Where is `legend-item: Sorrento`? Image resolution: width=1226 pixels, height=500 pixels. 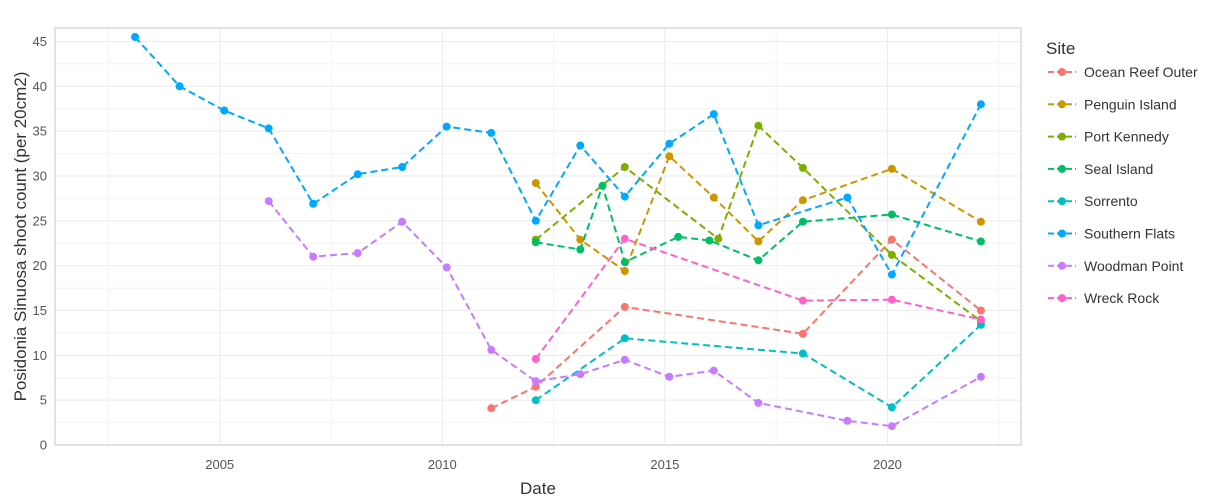 legend-item: Sorrento is located at coordinates (1093, 201).